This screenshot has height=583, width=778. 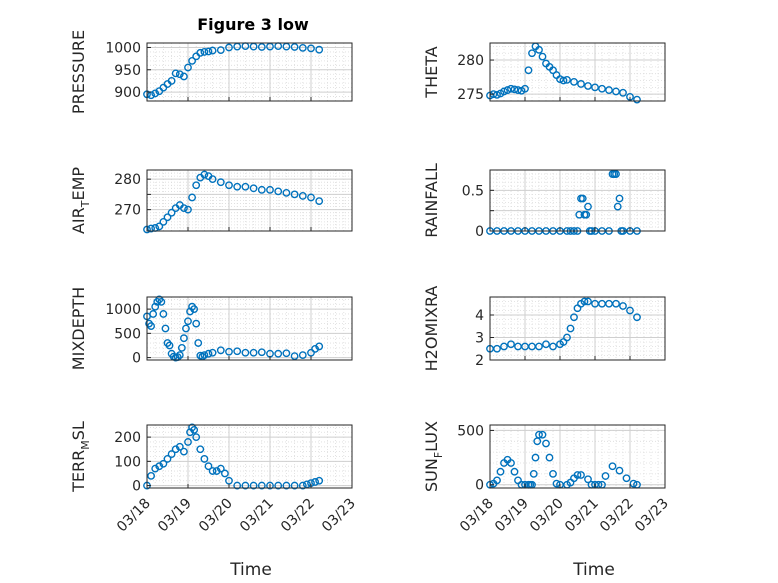 I want to click on terr-msl-ylabel: TERRMSL, so click(x=80, y=457).